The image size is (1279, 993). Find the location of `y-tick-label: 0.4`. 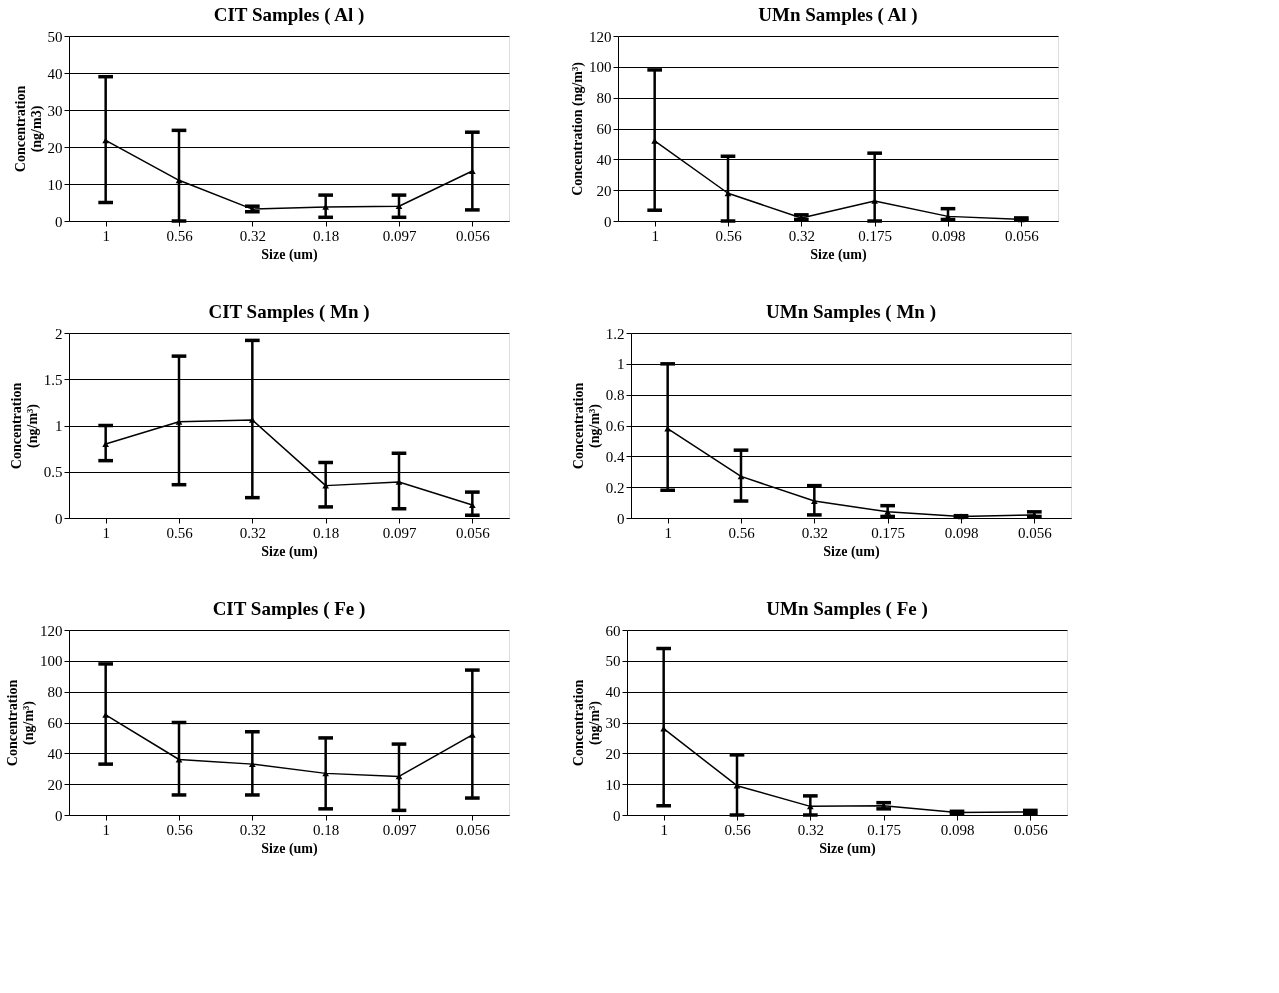

y-tick-label: 0.4 is located at coordinates (615, 456).